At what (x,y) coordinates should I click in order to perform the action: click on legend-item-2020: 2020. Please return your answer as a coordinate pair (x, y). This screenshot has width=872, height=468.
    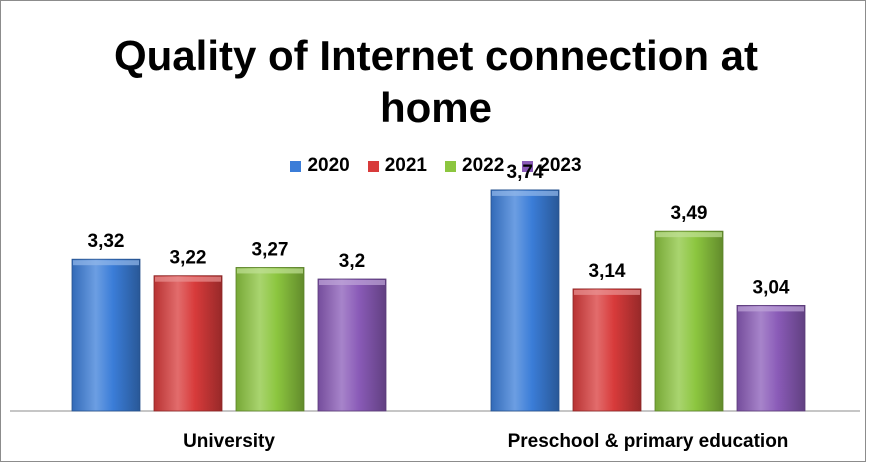
    Looking at the image, I should click on (320, 166).